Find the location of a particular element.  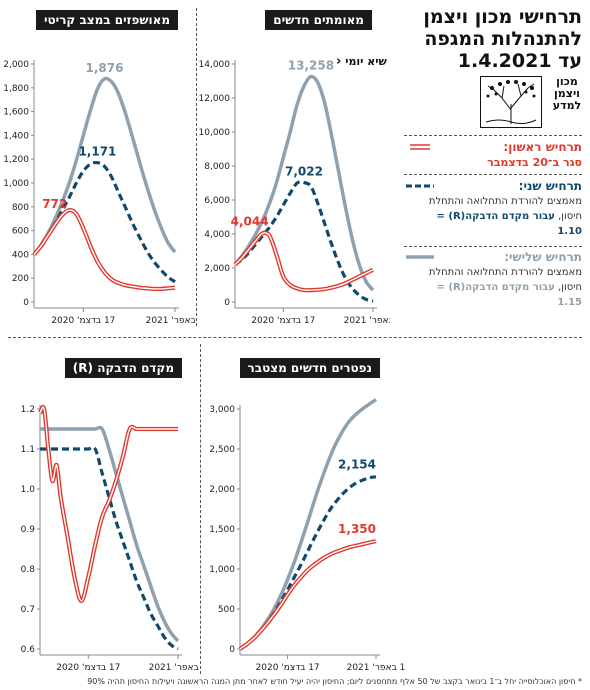

y-tick-label: 1.1 is located at coordinates (28, 450).